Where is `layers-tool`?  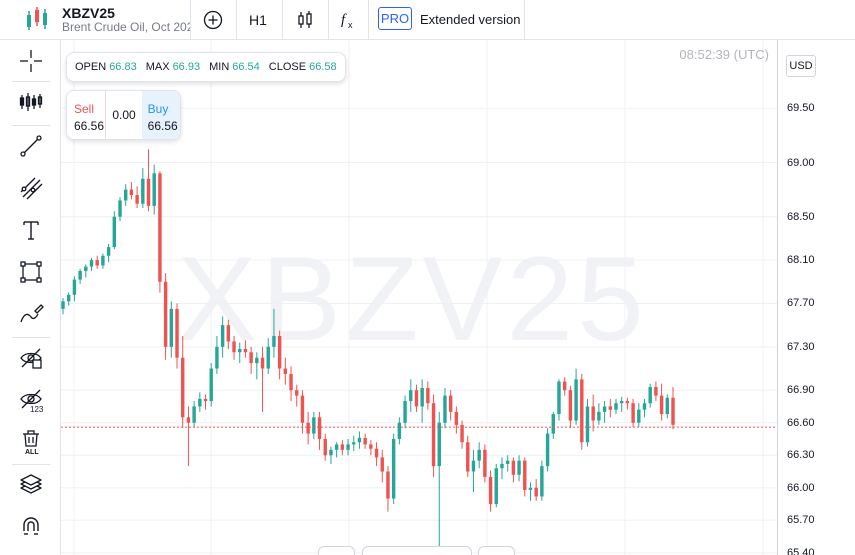
layers-tool is located at coordinates (31, 484).